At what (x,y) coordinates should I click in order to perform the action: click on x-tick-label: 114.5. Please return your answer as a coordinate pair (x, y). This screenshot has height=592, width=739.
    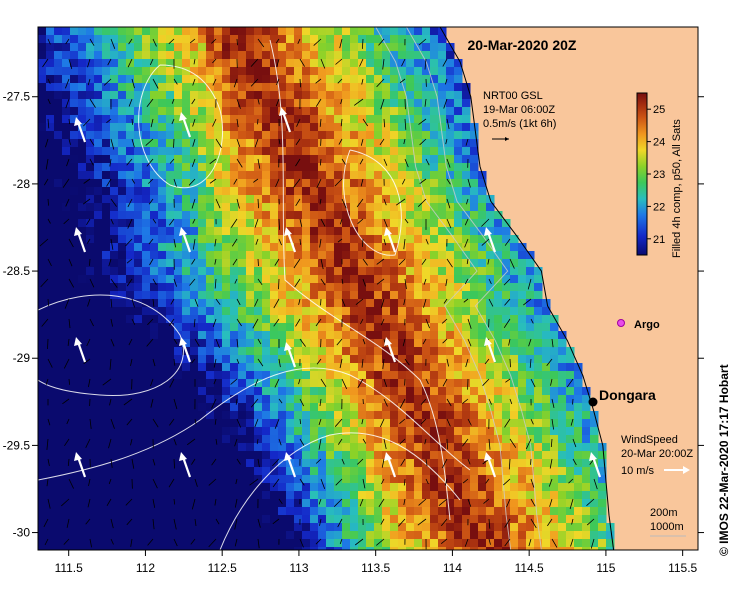
    Looking at the image, I should click on (529, 568).